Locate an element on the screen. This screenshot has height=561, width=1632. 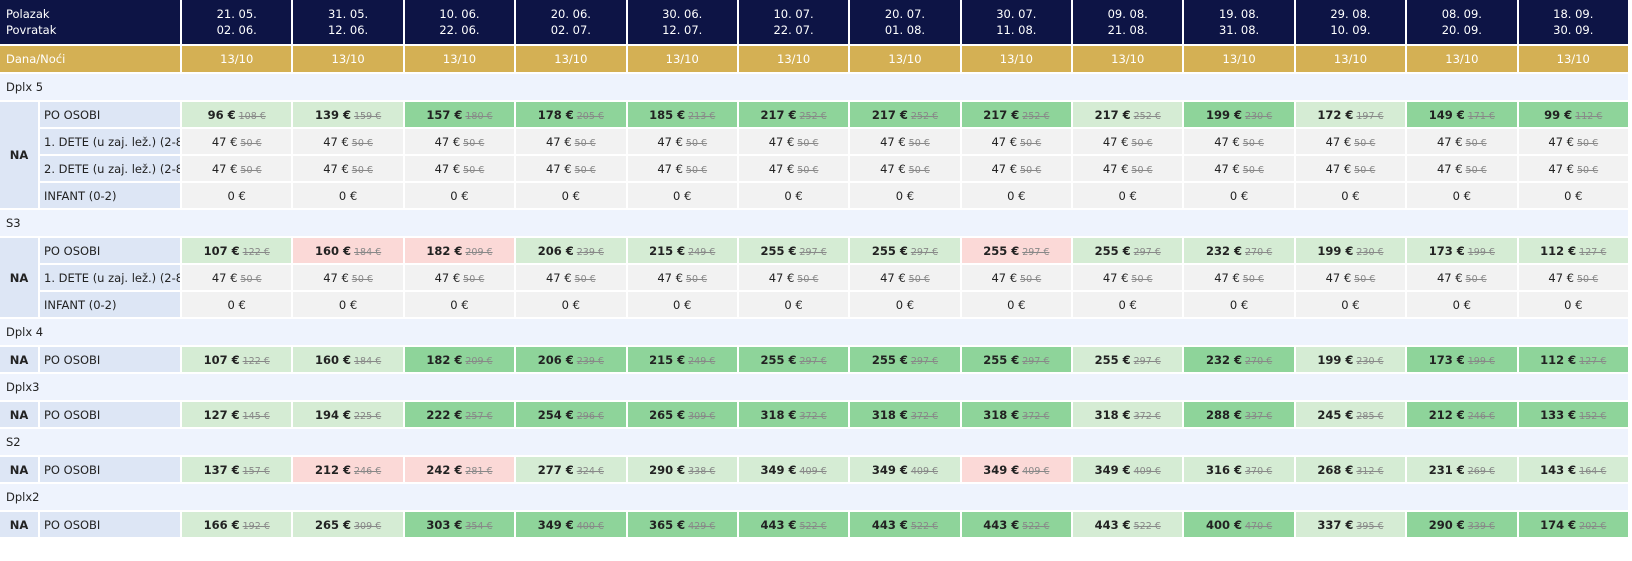
old-price: 354 € is located at coordinates (479, 526).